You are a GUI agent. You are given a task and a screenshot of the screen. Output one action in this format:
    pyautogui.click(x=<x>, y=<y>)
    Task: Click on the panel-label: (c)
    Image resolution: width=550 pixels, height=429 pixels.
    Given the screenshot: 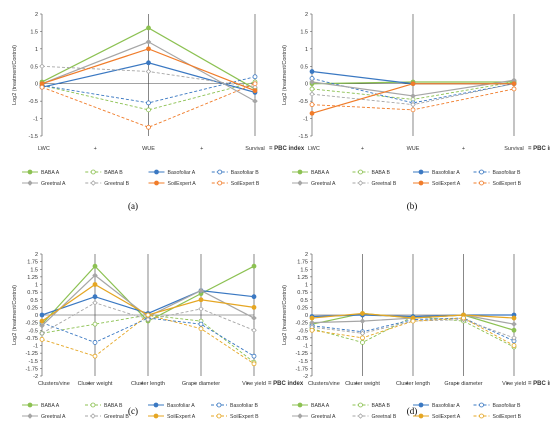 What is the action you would take?
    pyautogui.click(x=133, y=411)
    